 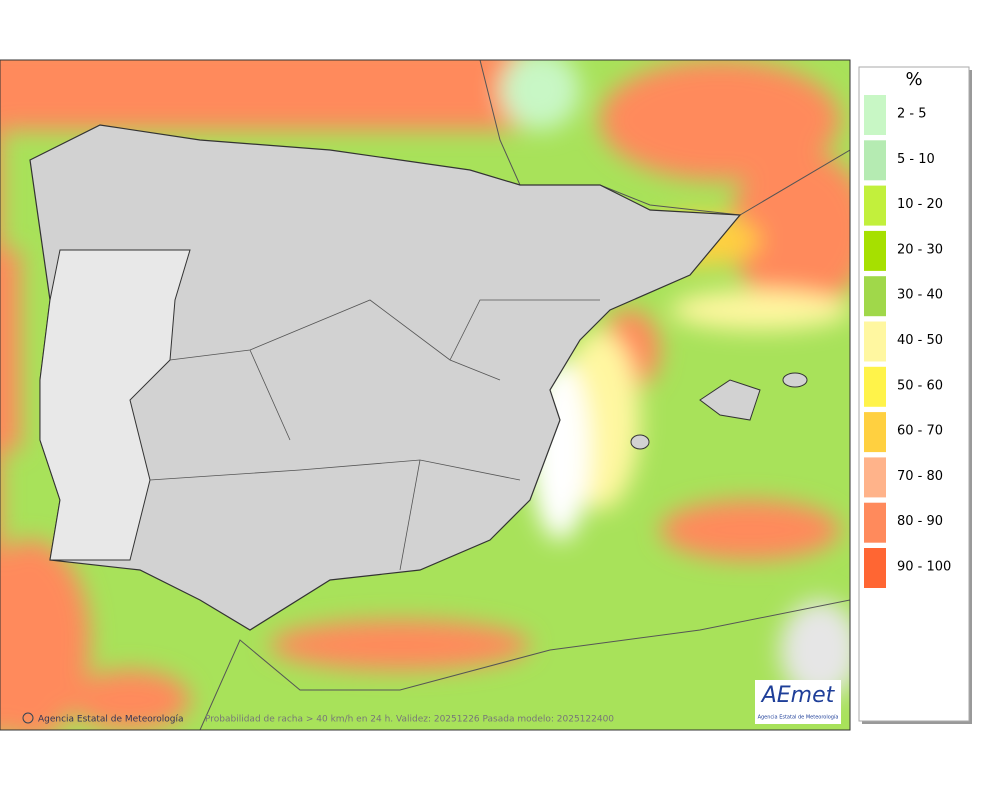 I want to click on legend-label: 80 - 90, so click(x=920, y=521).